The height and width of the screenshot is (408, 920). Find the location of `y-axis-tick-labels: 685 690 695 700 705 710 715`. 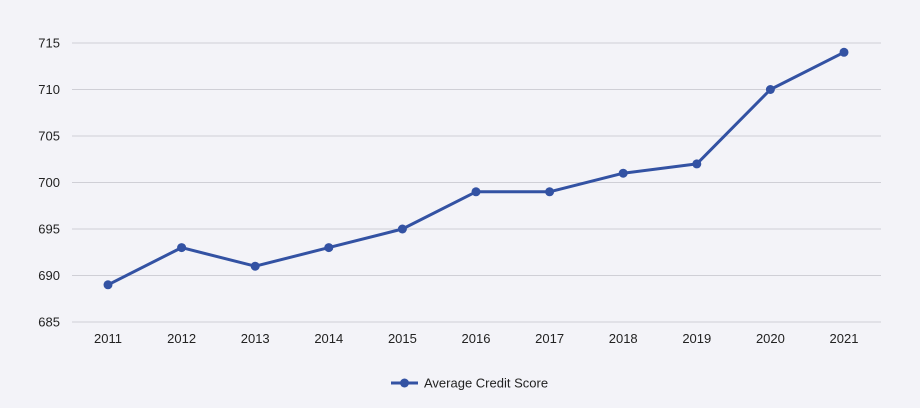

y-axis-tick-labels: 685 690 695 700 705 710 715 is located at coordinates (49, 183).